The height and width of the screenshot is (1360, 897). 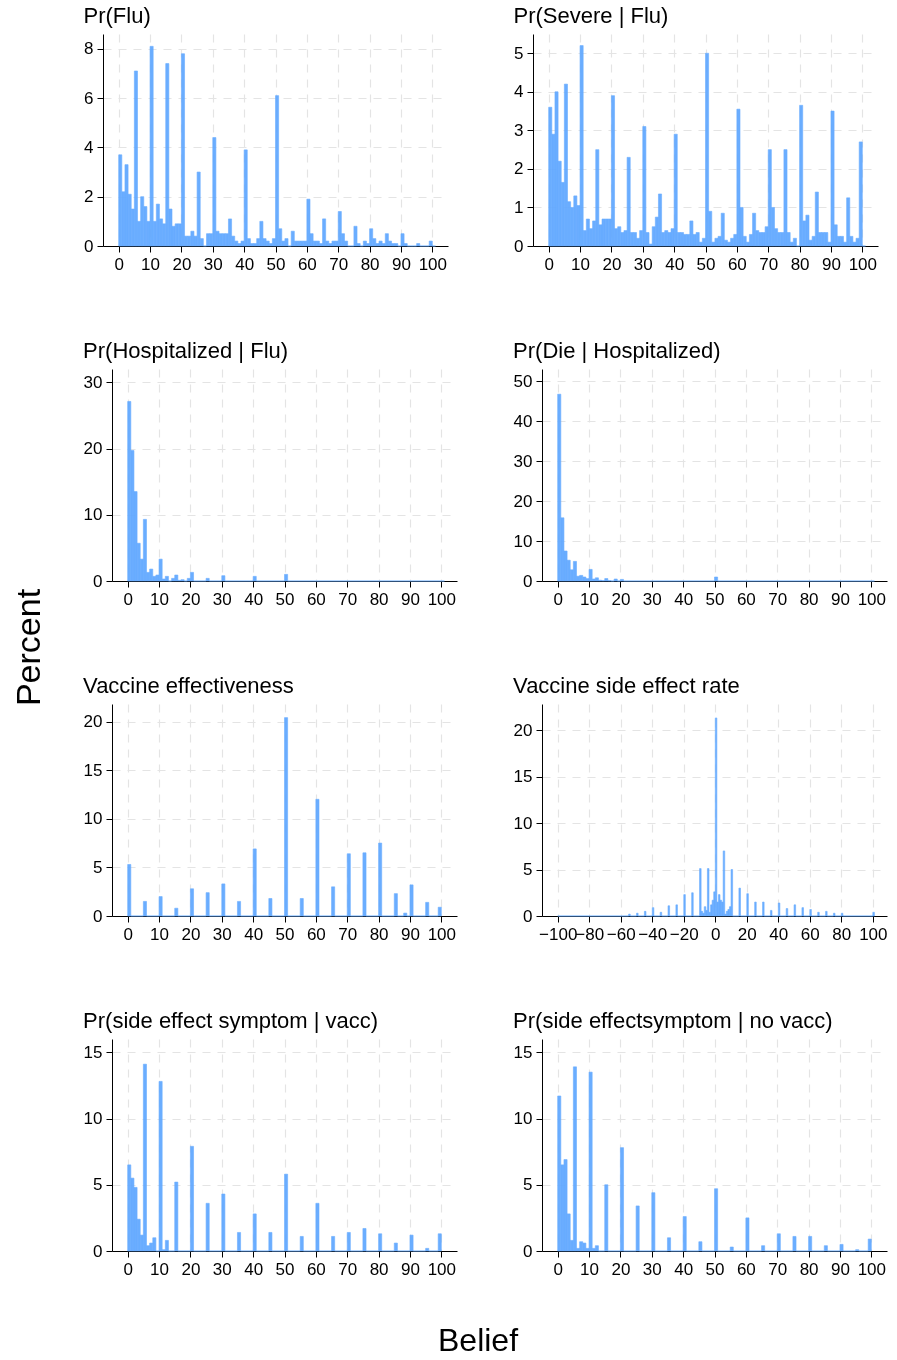 I want to click on y-tick-label: 30, so click(x=523, y=461).